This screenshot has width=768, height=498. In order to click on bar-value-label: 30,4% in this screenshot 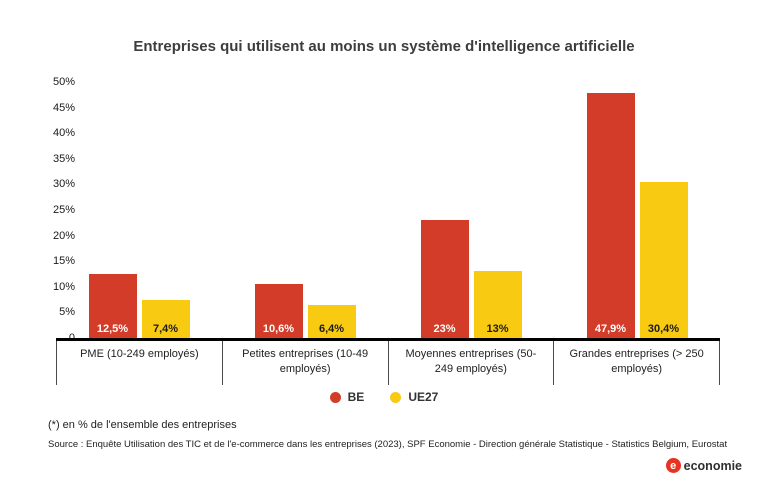, I will do `click(663, 329)`.